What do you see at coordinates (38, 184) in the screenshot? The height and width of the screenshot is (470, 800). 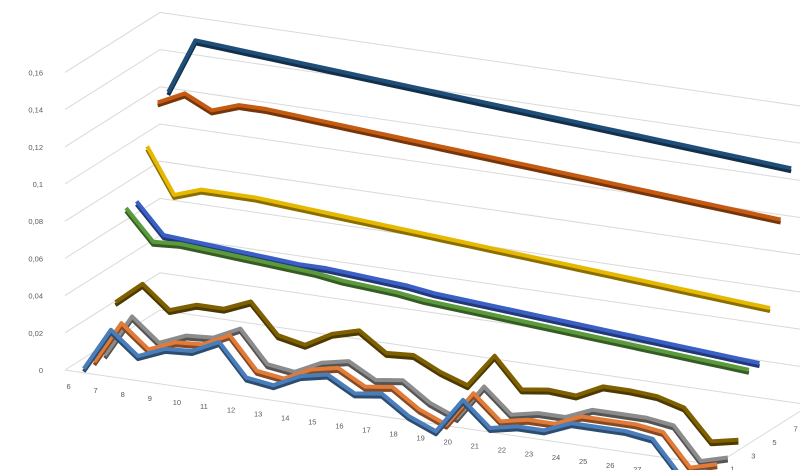 I see `y-tick-label: 0,1` at bounding box center [38, 184].